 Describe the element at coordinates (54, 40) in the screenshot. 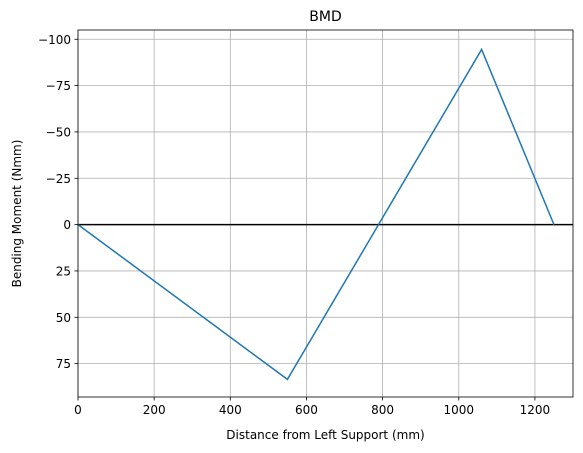

I see `y-tick-label: −100` at that location.